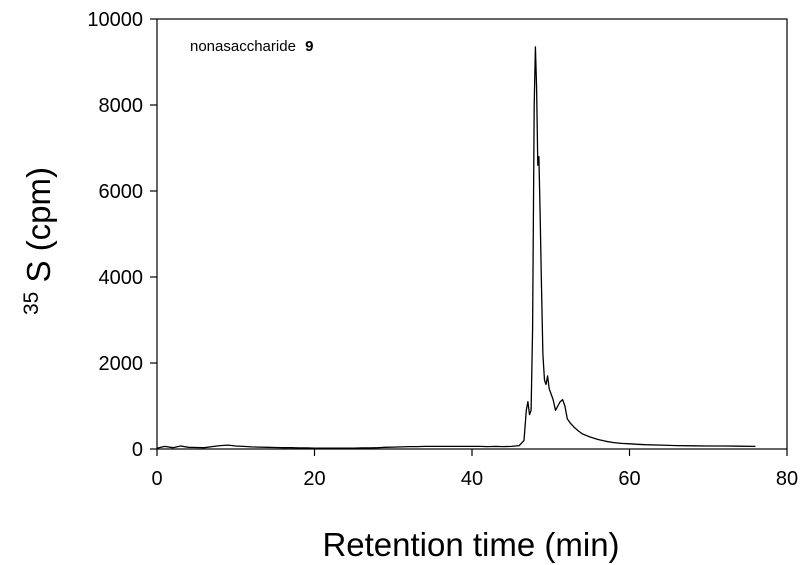 This screenshot has height=565, width=802. What do you see at coordinates (121, 364) in the screenshot?
I see `y-tick-label: 2000` at bounding box center [121, 364].